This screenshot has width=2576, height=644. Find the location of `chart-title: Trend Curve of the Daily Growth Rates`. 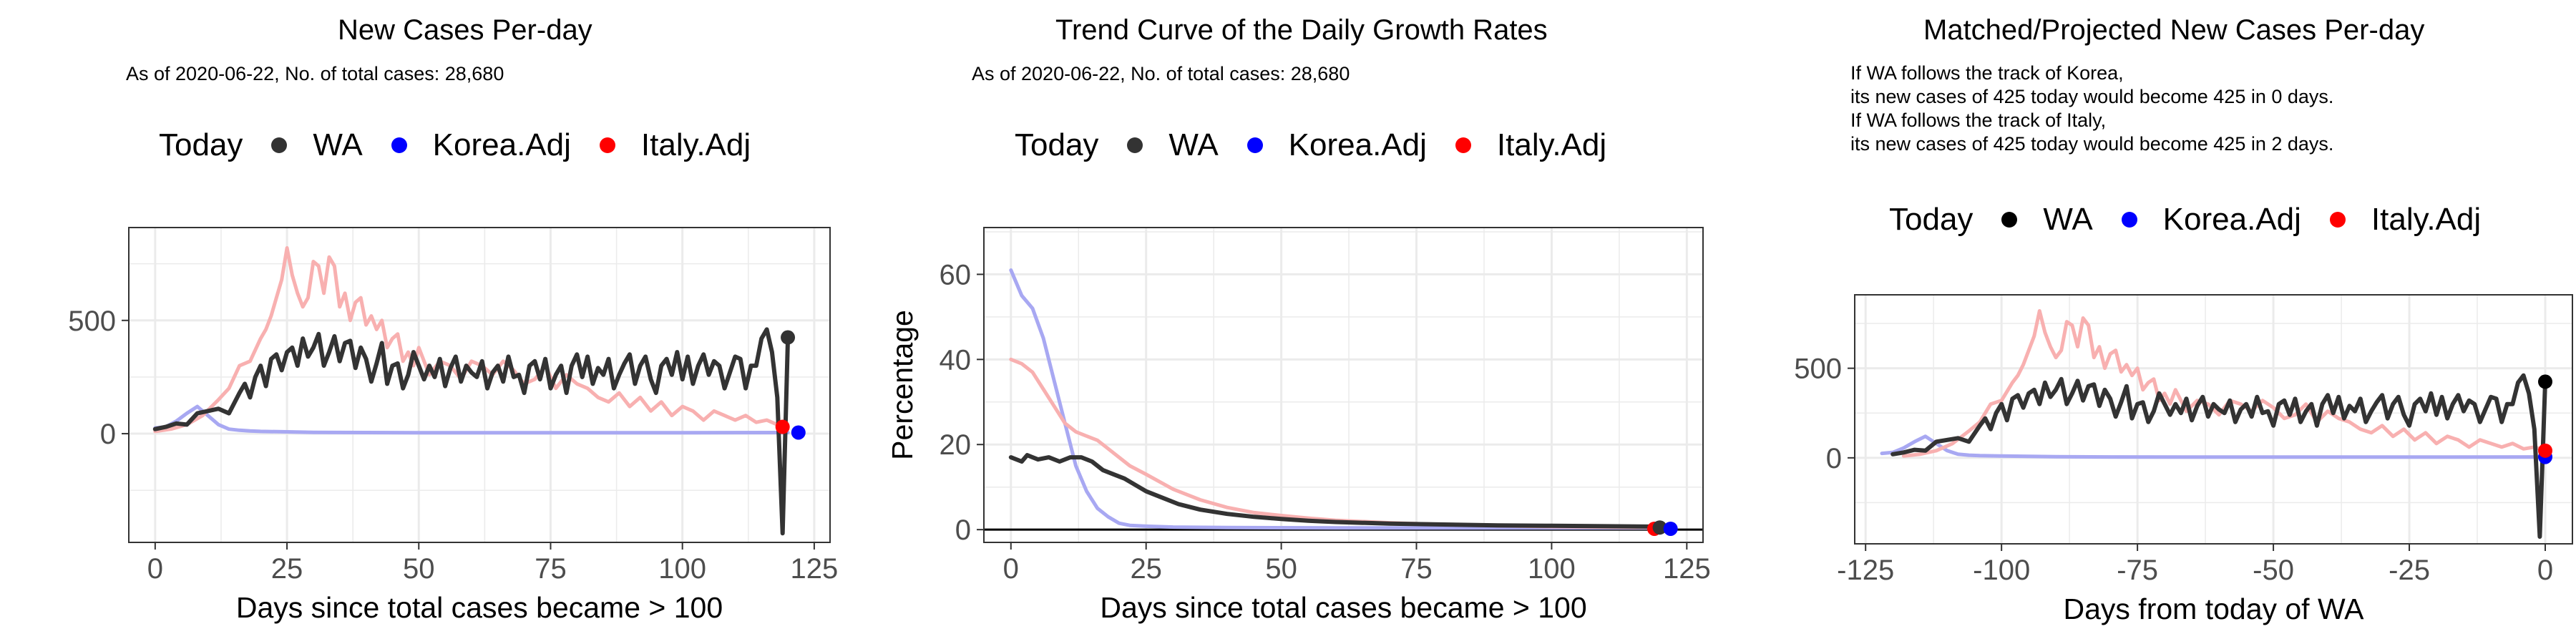

chart-title: Trend Curve of the Daily Growth Rates is located at coordinates (1301, 30).